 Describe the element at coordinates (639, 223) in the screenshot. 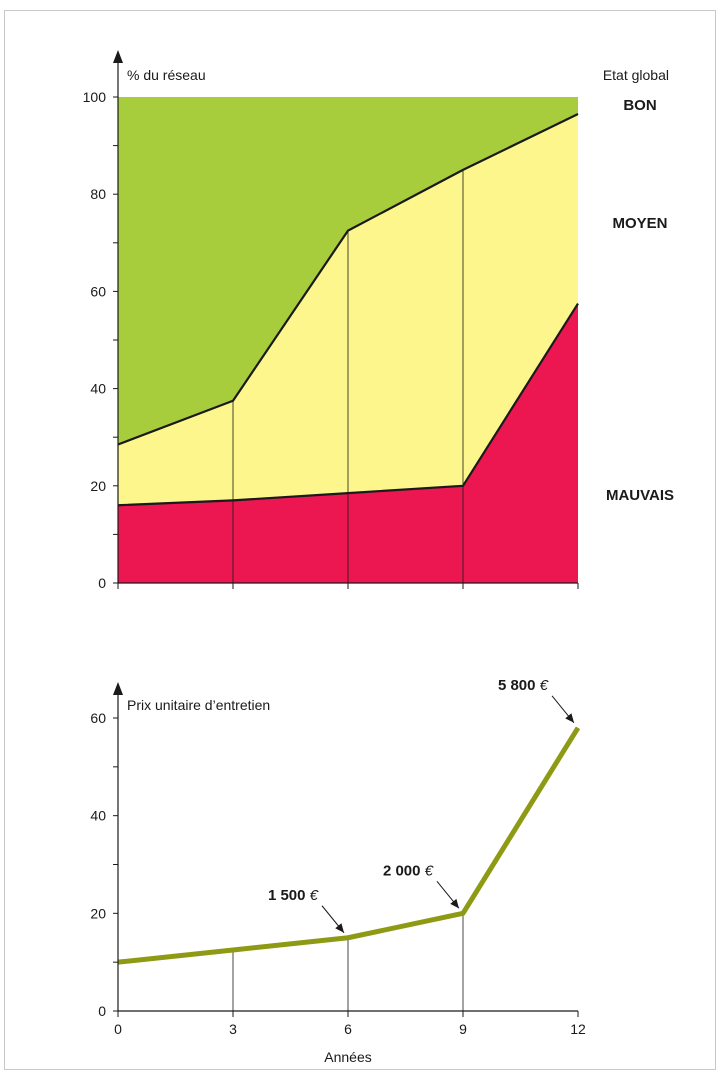

I see `legend-label-moyen: MOYEN` at that location.